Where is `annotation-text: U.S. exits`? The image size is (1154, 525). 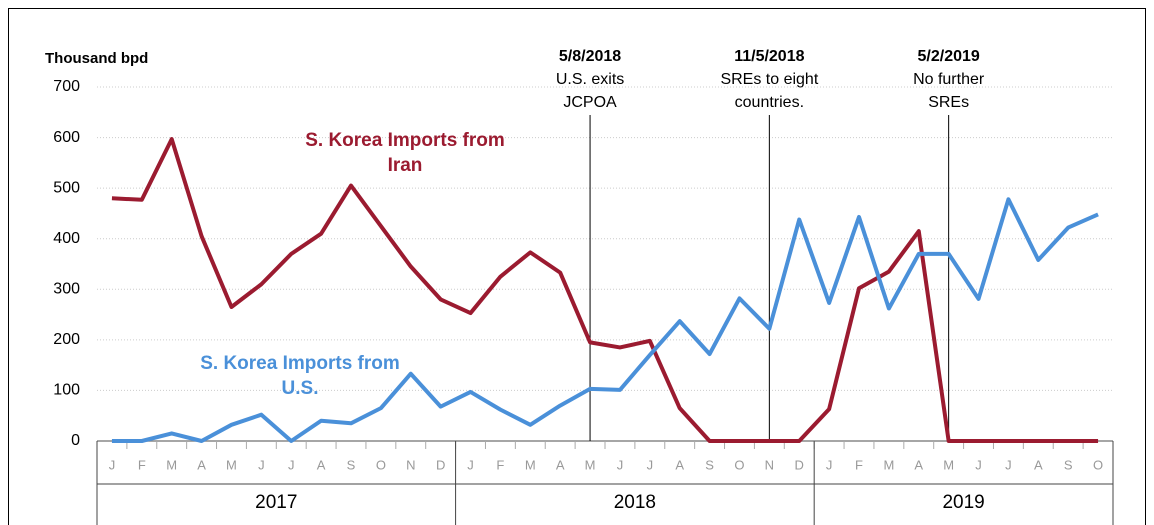 annotation-text: U.S. exits is located at coordinates (590, 79).